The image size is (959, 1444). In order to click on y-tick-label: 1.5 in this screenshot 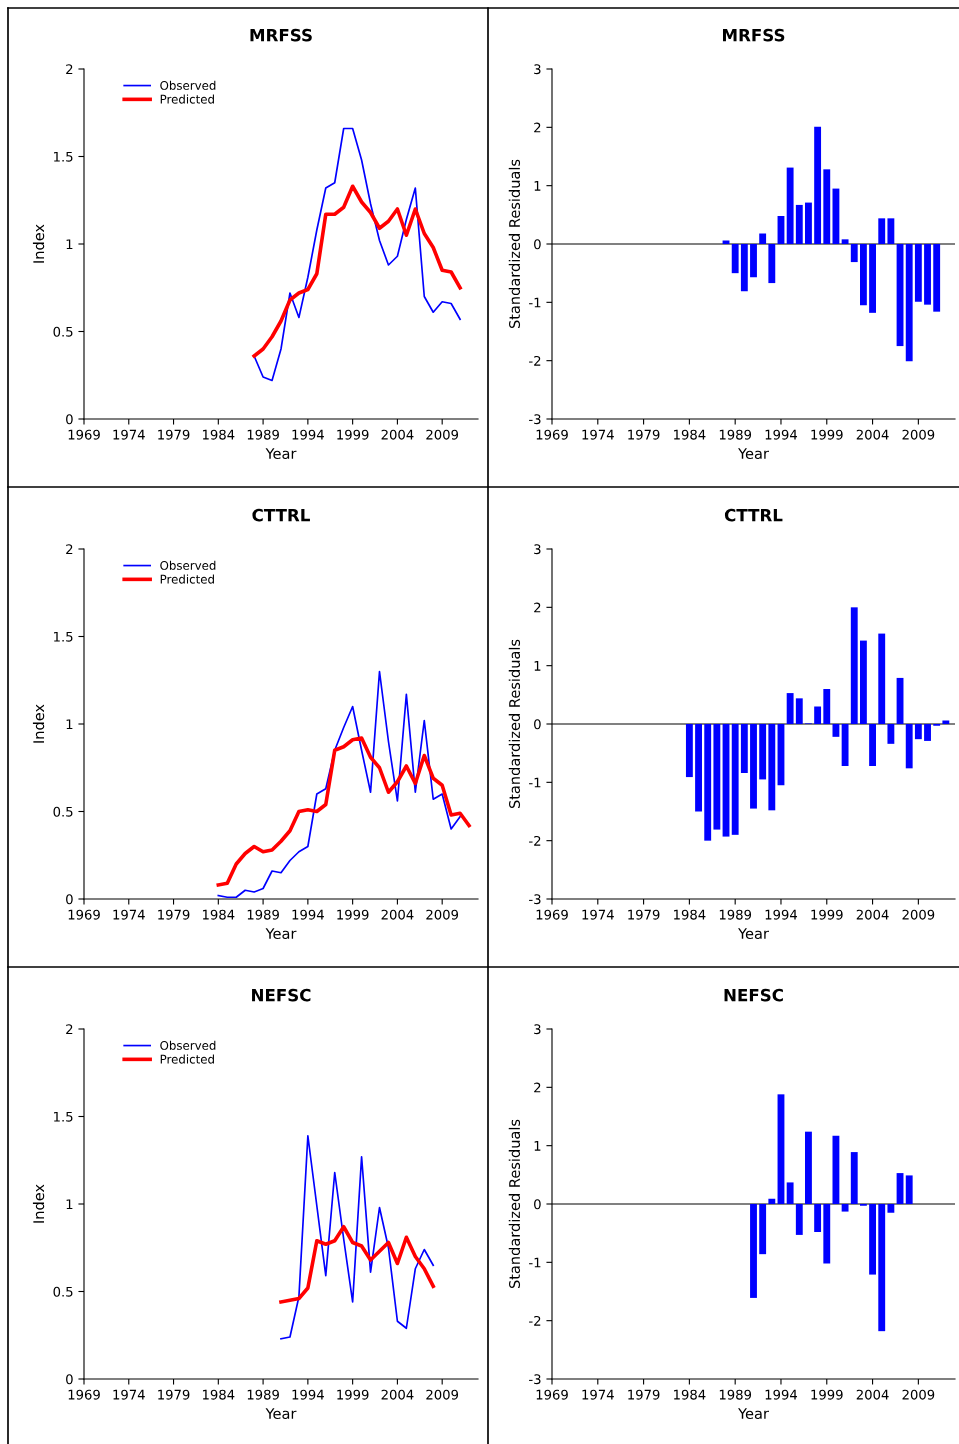, I will do `click(63, 156)`.